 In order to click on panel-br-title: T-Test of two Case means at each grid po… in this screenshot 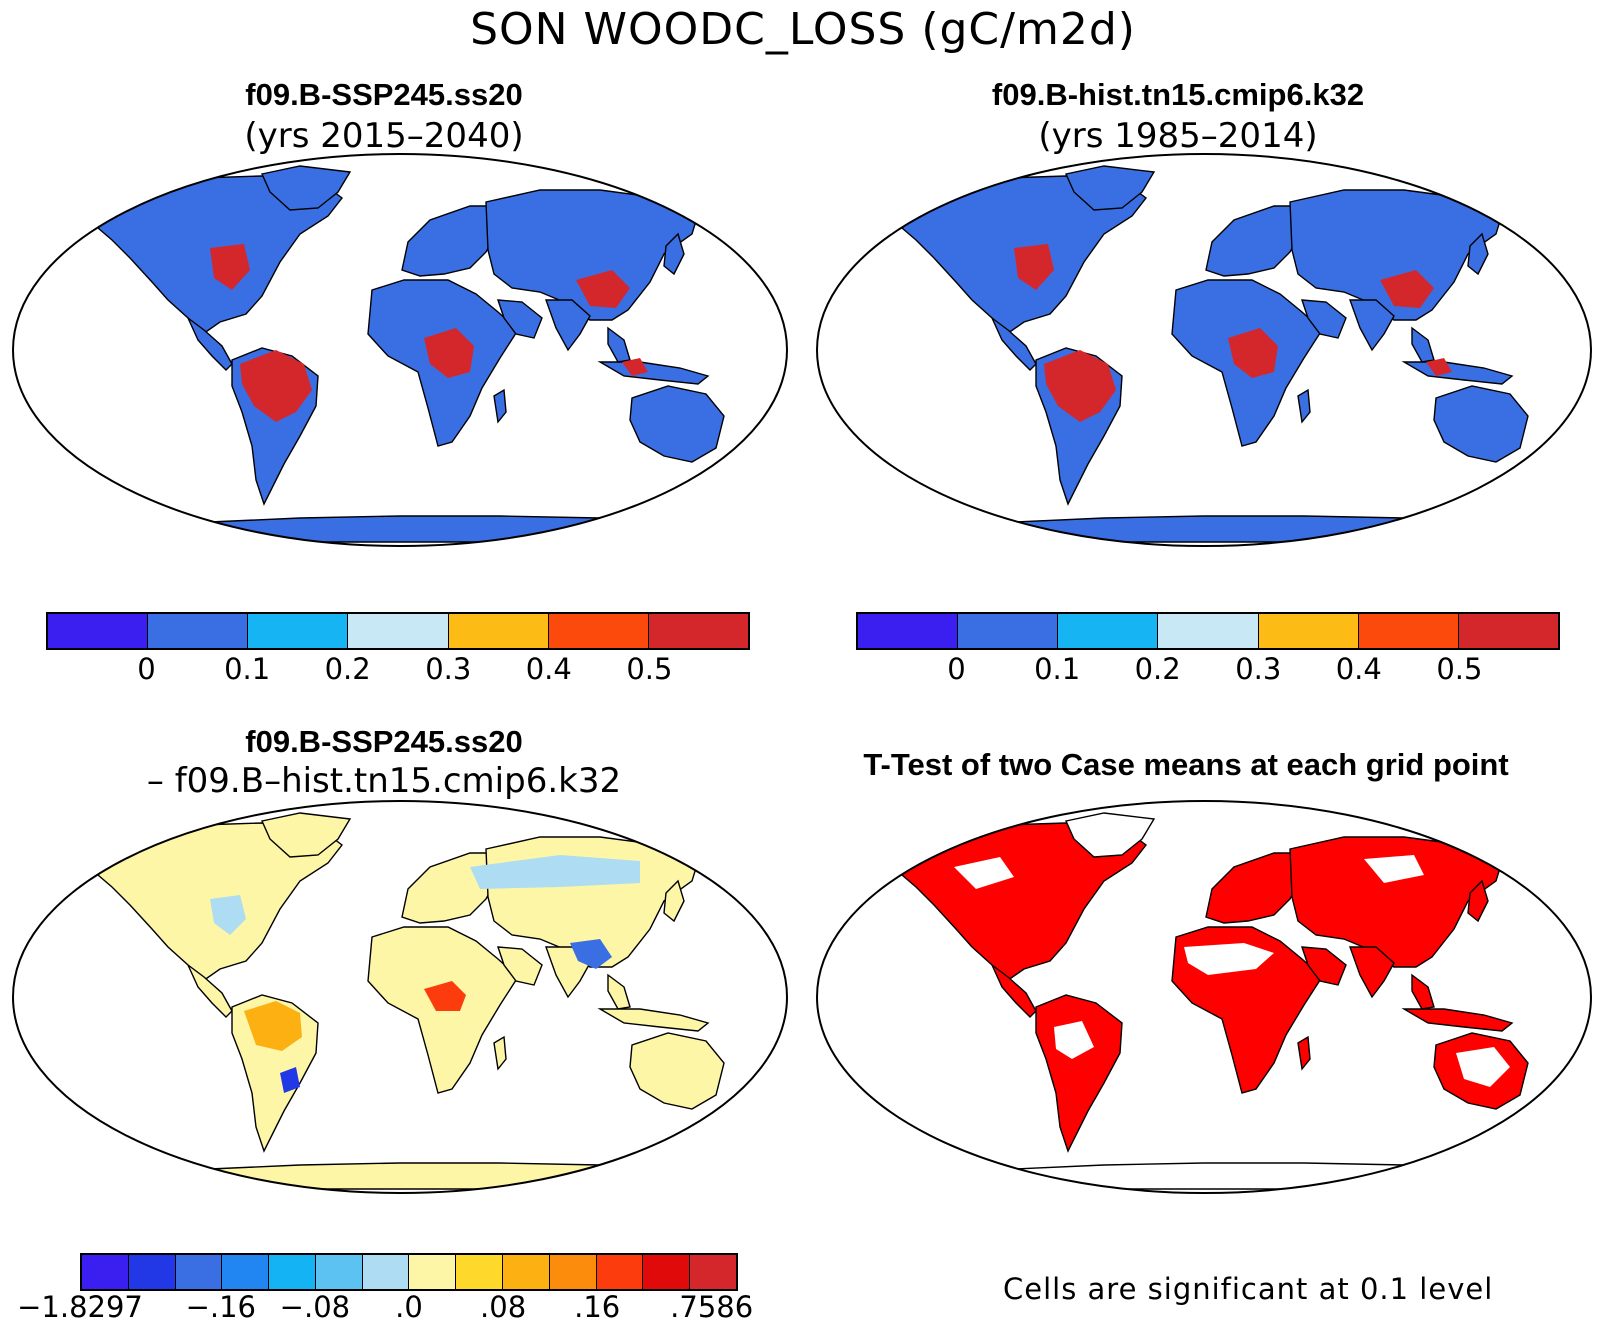, I will do `click(1186, 764)`.